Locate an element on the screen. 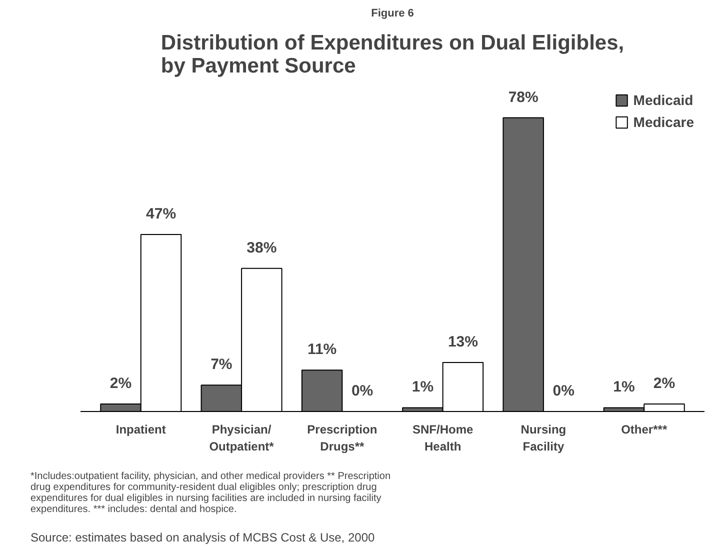 The width and height of the screenshot is (719, 545). legend-label: Medicare is located at coordinates (663, 122).